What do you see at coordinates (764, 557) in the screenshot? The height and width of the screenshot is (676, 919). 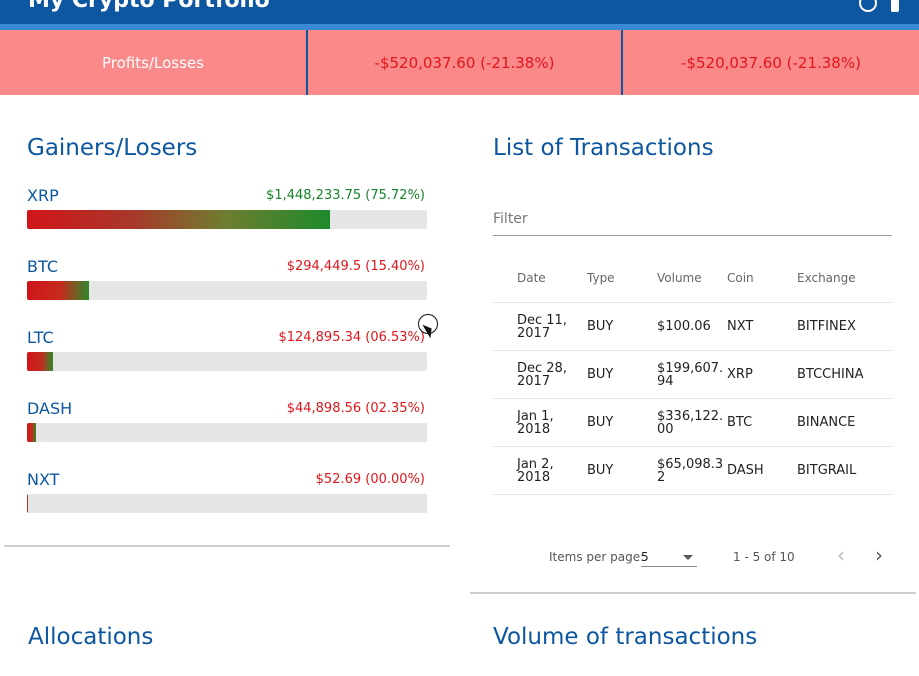 I see `page-range-label: 1 - 5 of 10` at bounding box center [764, 557].